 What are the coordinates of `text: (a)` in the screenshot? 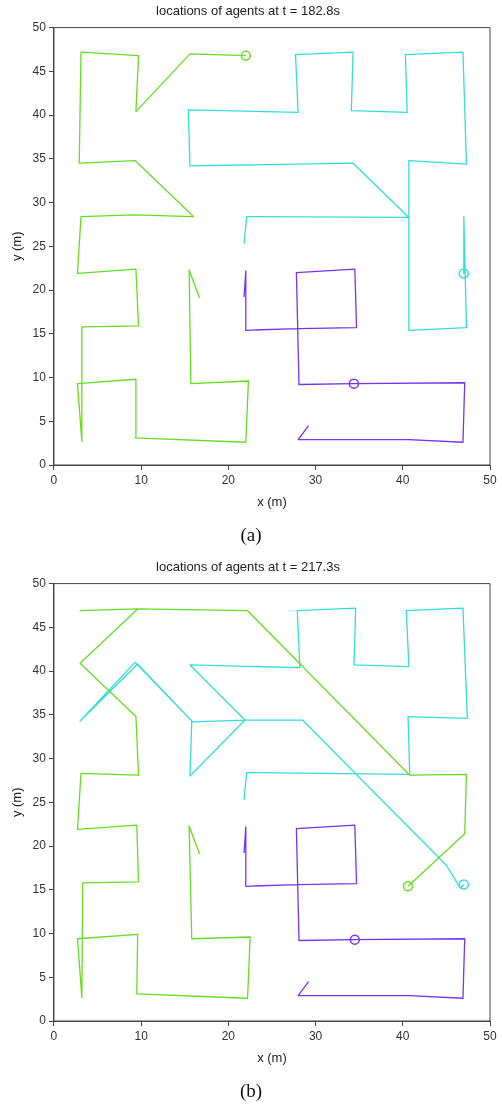 It's located at (251, 535).